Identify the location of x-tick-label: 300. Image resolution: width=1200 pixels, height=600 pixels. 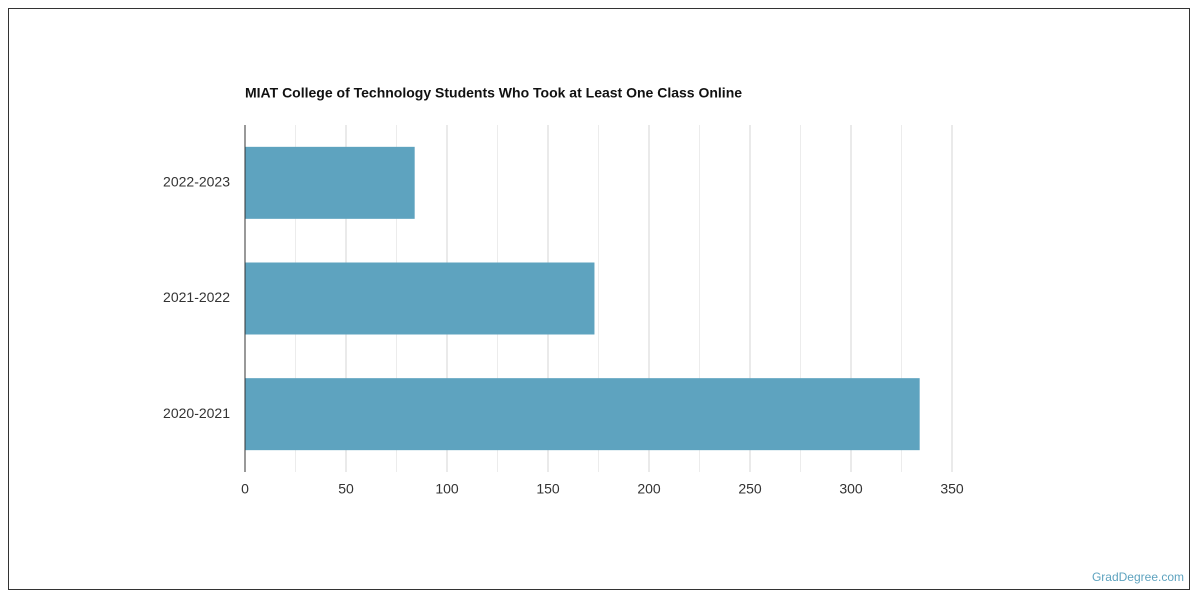
(851, 489).